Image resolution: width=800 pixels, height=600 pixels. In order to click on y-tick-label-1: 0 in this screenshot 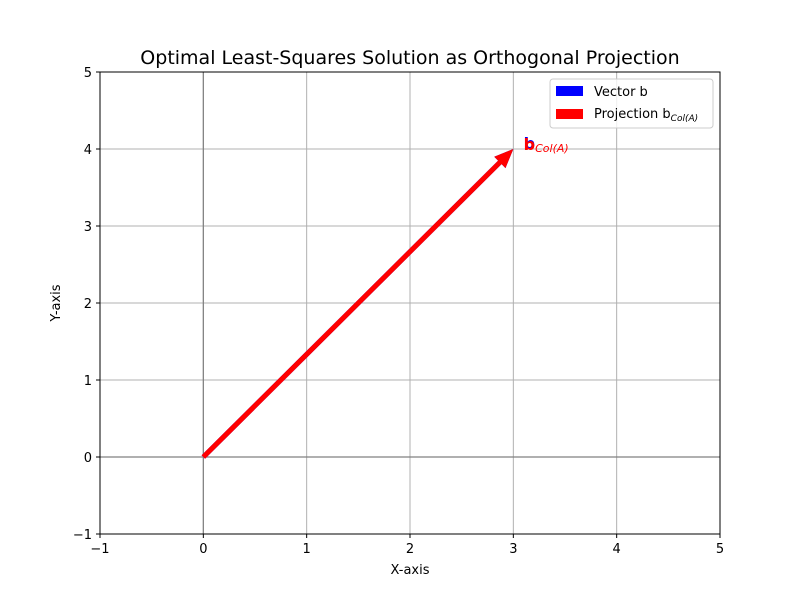, I will do `click(88, 458)`.